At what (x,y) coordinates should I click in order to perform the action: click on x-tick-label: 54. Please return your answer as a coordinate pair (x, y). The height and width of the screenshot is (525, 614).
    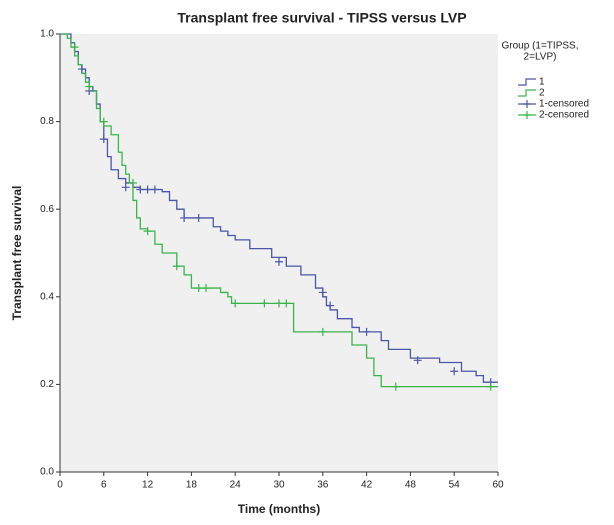
    Looking at the image, I should click on (455, 485).